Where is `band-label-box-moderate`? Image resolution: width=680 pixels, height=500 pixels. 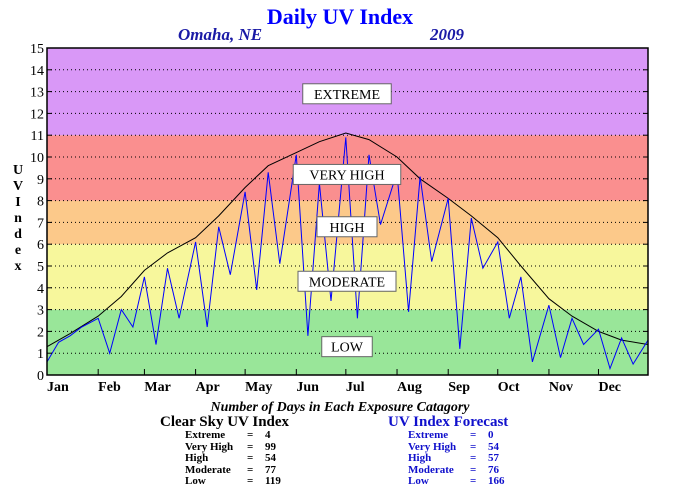
band-label-box-moderate is located at coordinates (347, 281).